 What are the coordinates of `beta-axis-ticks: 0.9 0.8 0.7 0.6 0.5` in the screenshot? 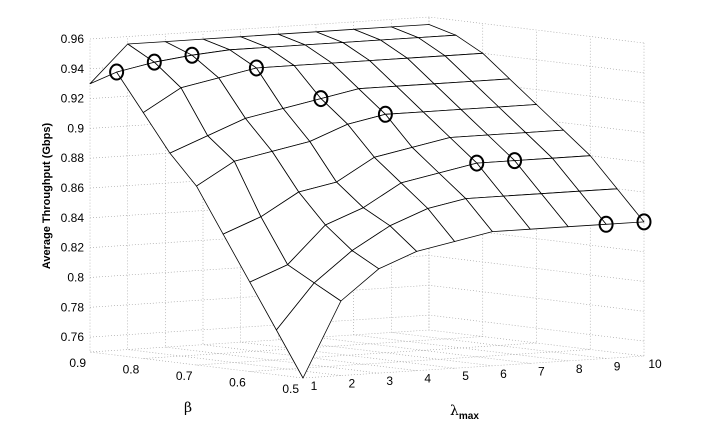 It's located at (184, 376).